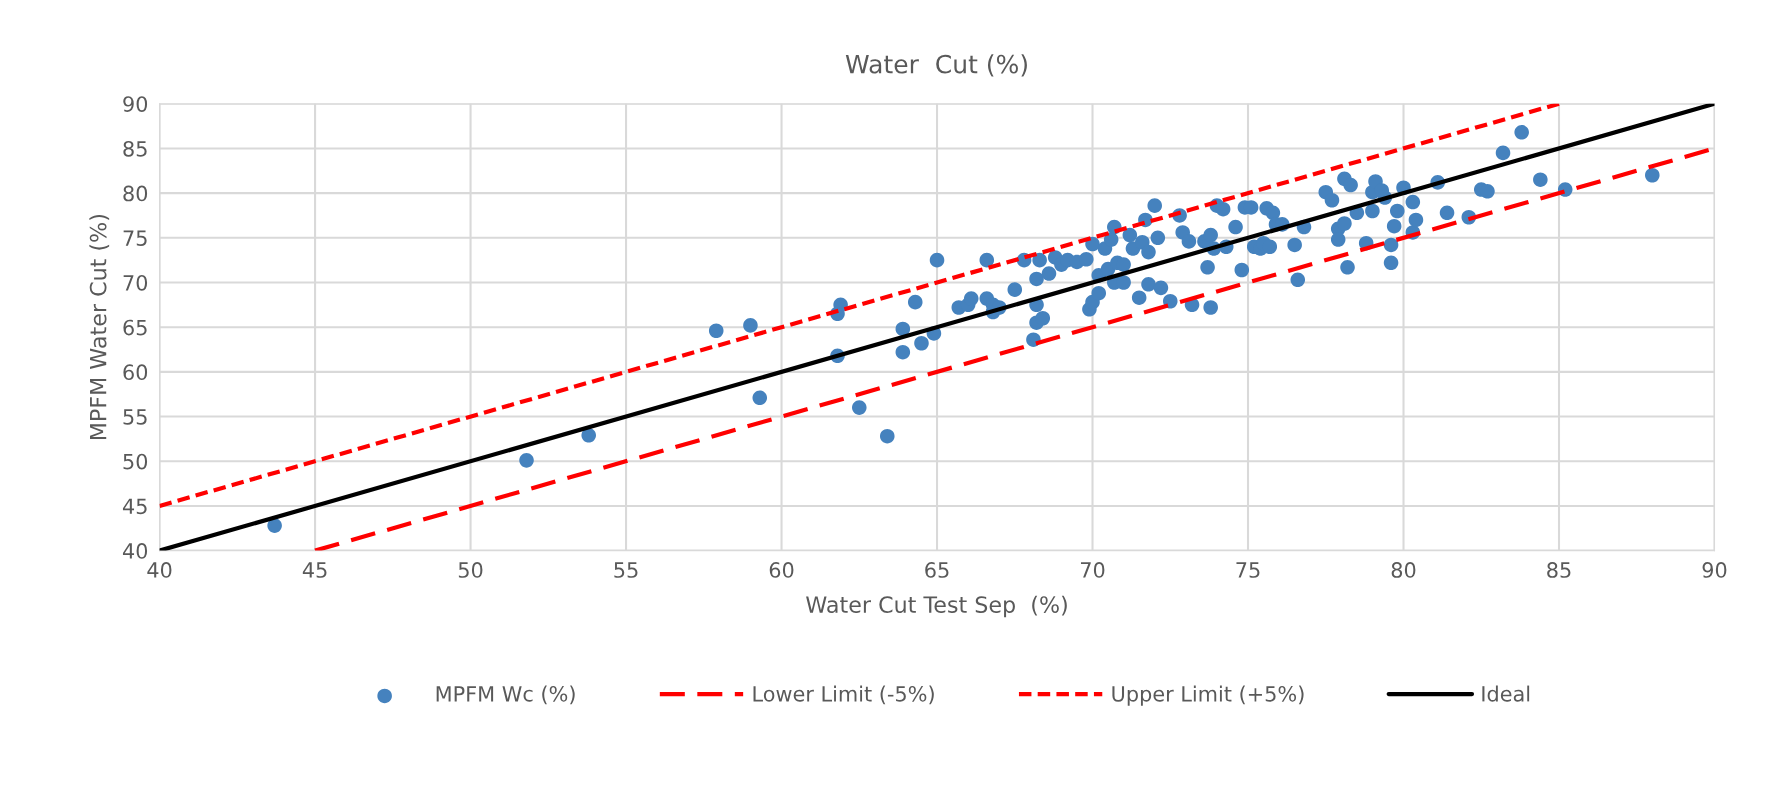 This screenshot has width=1773, height=798. What do you see at coordinates (314, 570) in the screenshot?
I see `x-tick-label: 45` at bounding box center [314, 570].